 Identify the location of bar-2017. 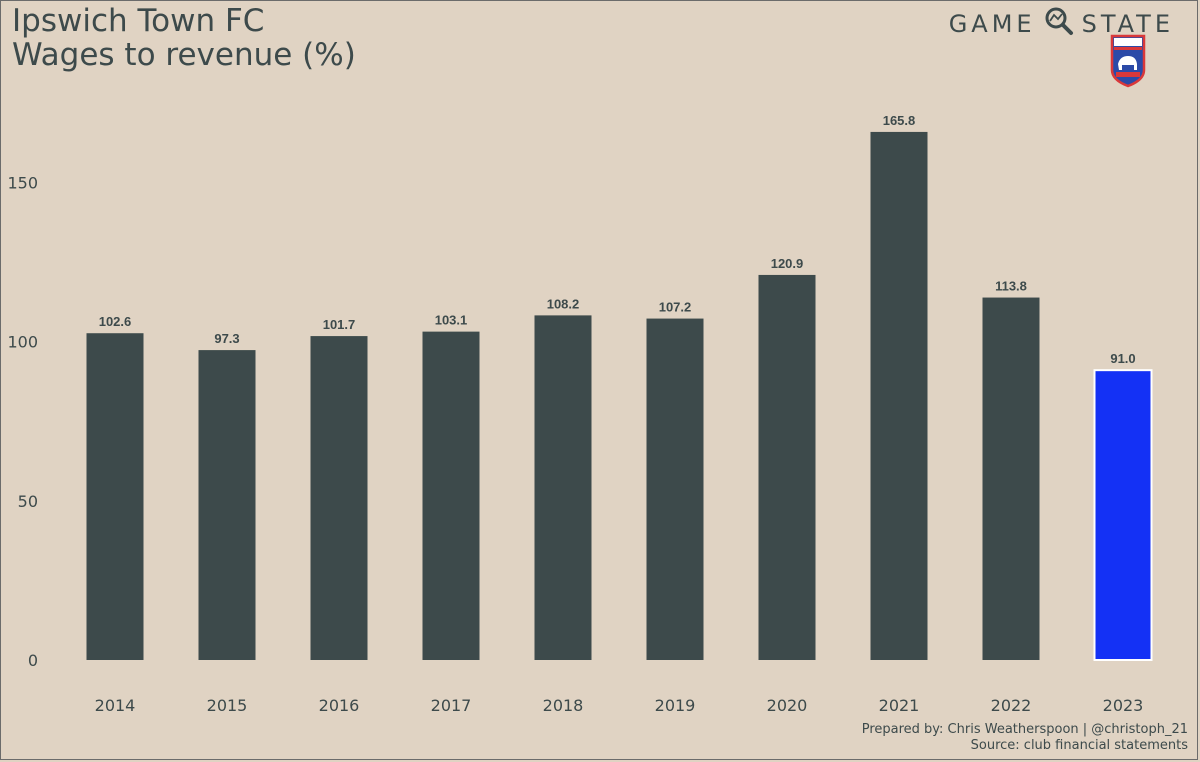
(451, 495).